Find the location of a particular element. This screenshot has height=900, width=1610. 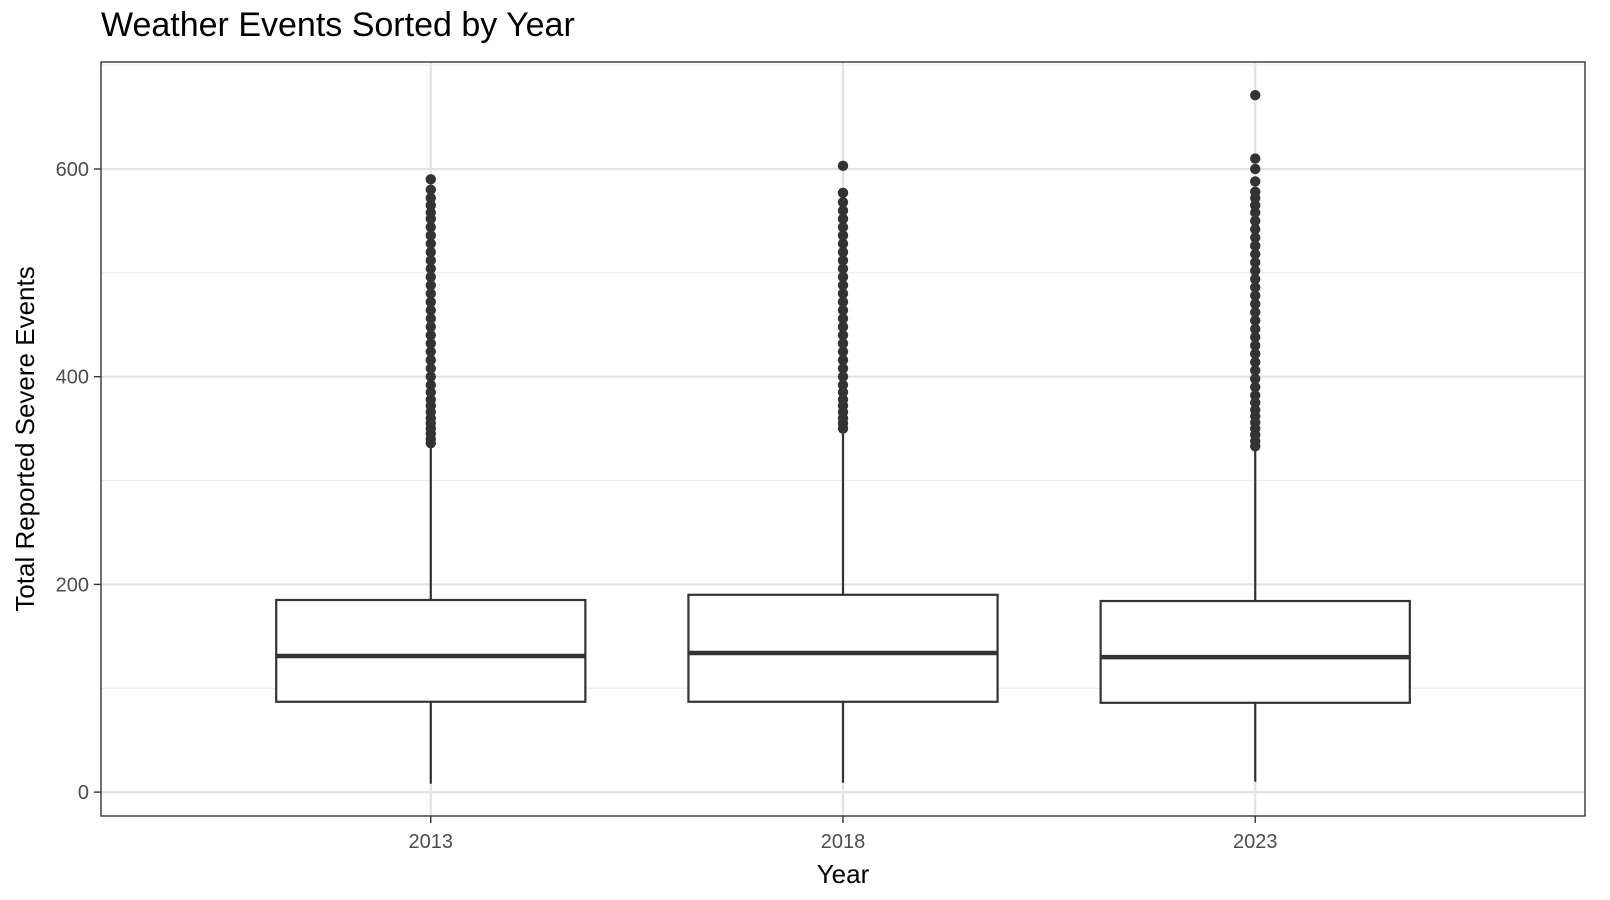

y-tick-label: 600 is located at coordinates (72, 170).